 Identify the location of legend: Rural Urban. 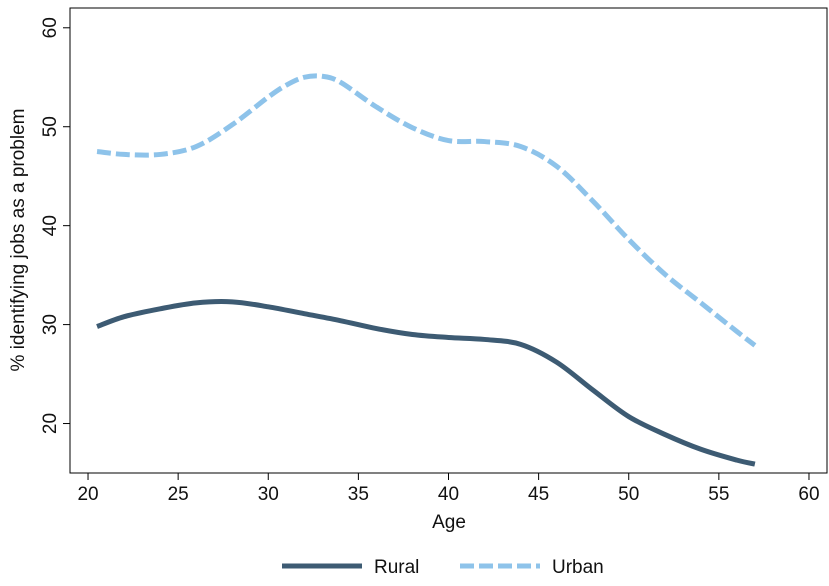
(443, 567).